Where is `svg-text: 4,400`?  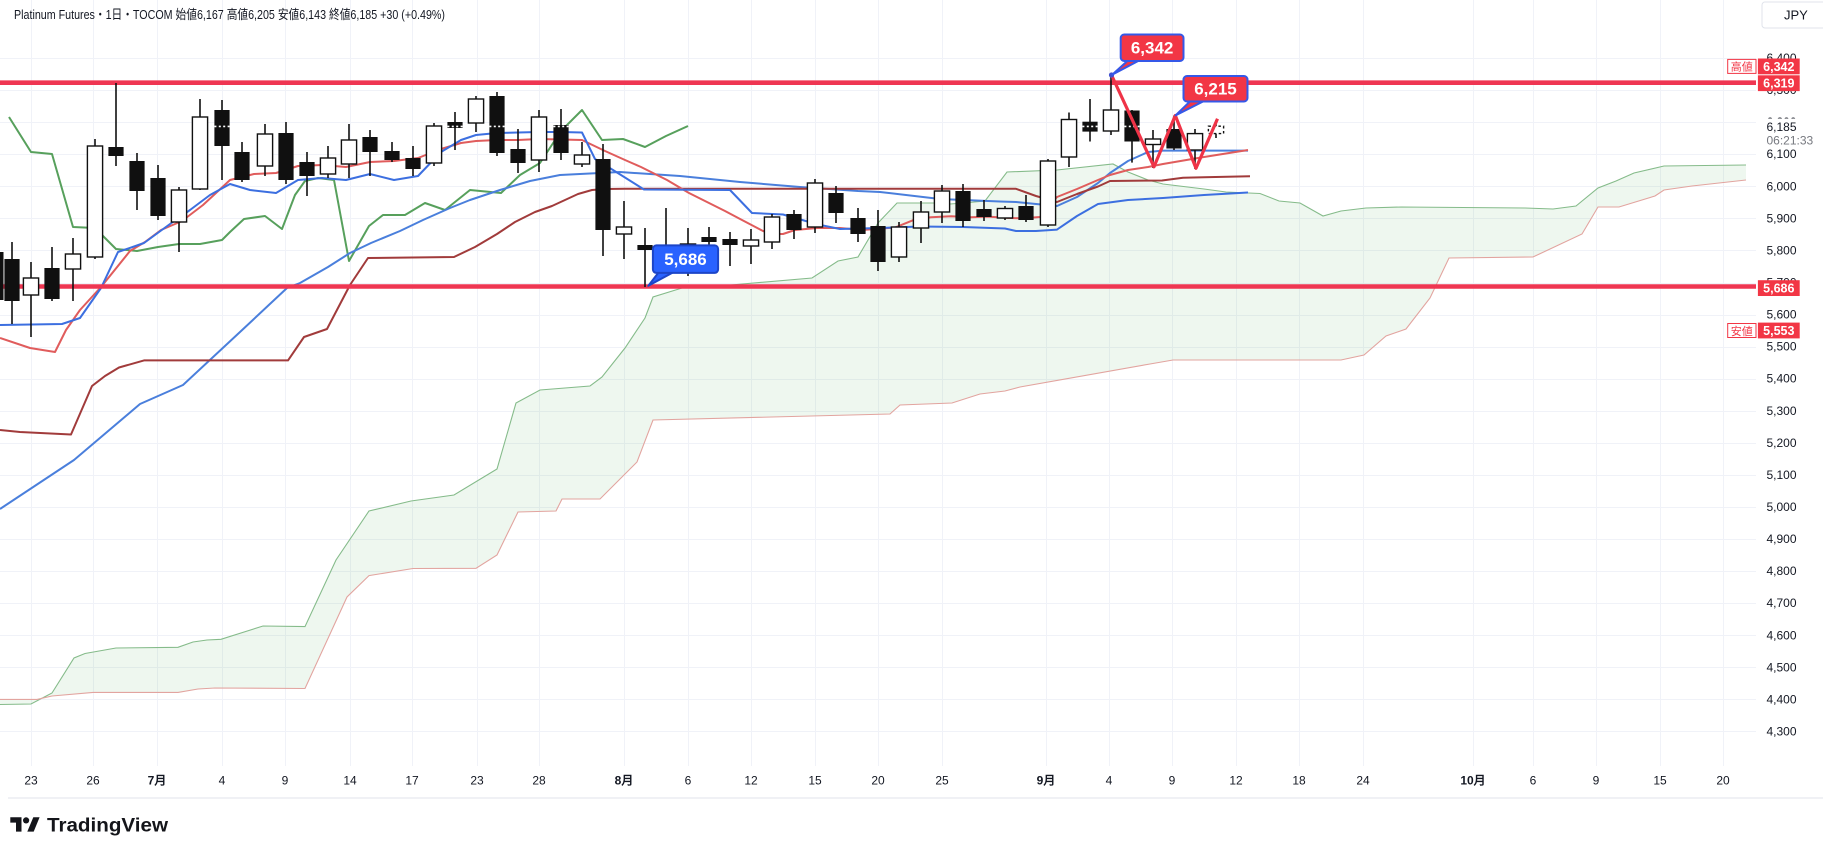 svg-text: 4,400 is located at coordinates (1782, 699).